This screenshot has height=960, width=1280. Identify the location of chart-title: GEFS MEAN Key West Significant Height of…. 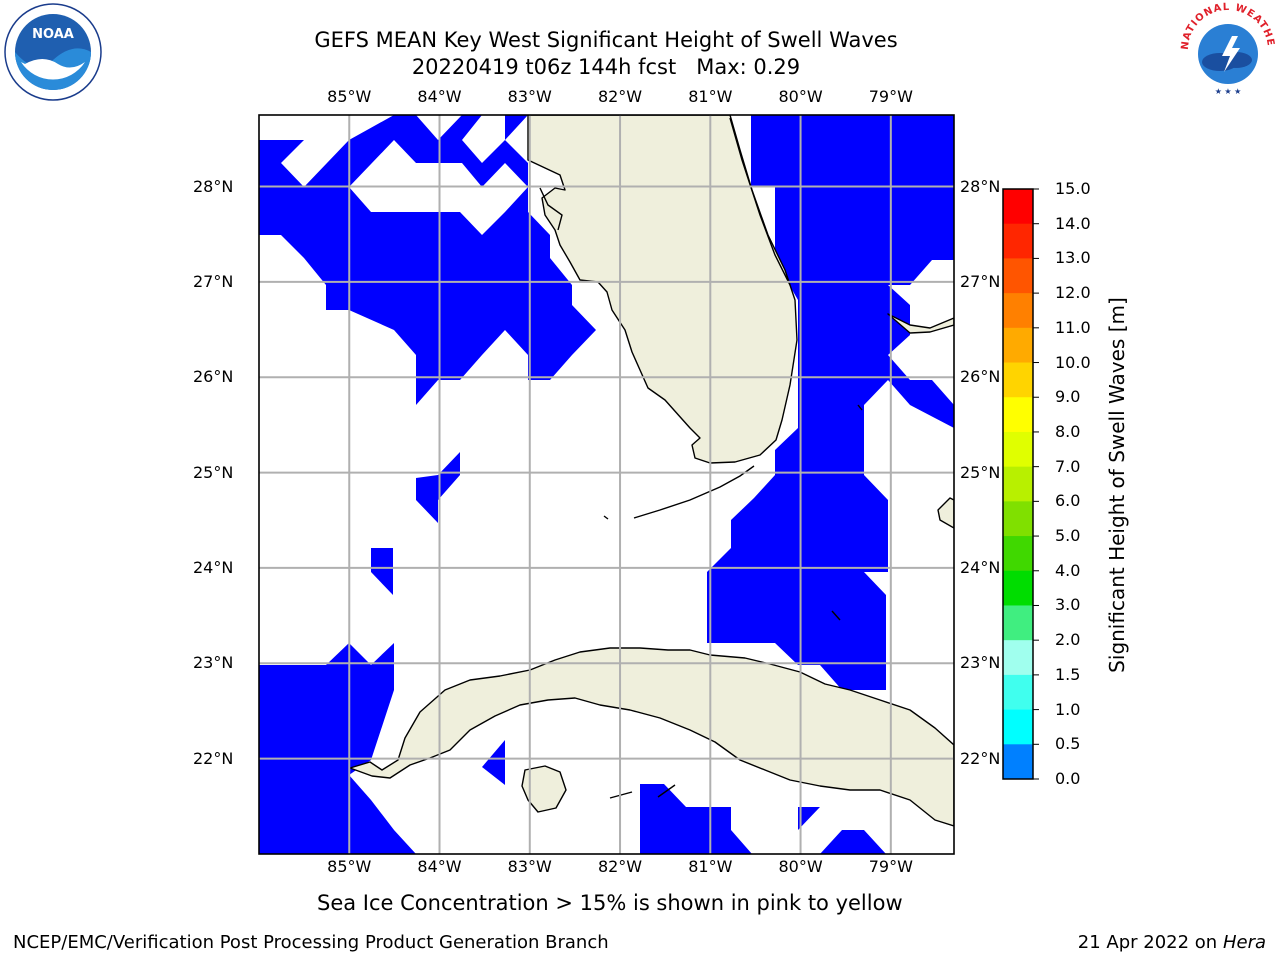
(606, 40).